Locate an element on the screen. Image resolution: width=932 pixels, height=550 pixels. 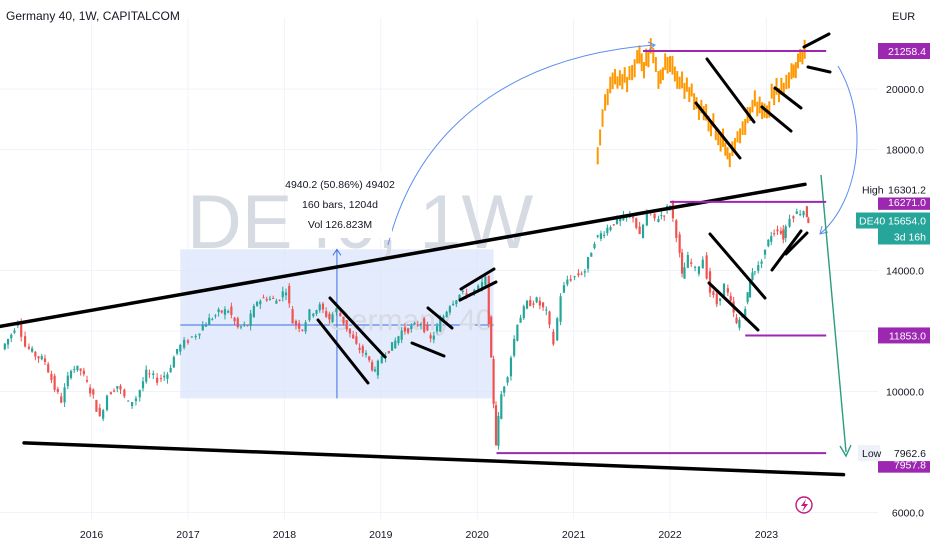
lower-trendline is located at coordinates (434, 459).